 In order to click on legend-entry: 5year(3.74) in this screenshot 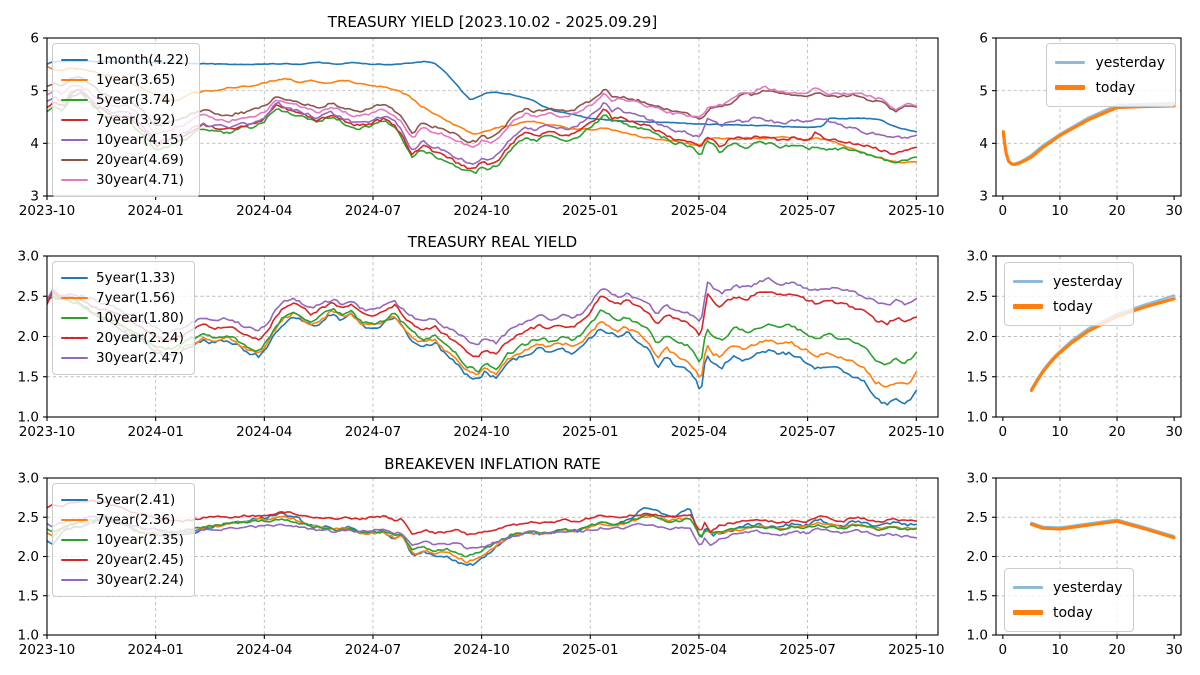, I will do `click(125, 100)`.